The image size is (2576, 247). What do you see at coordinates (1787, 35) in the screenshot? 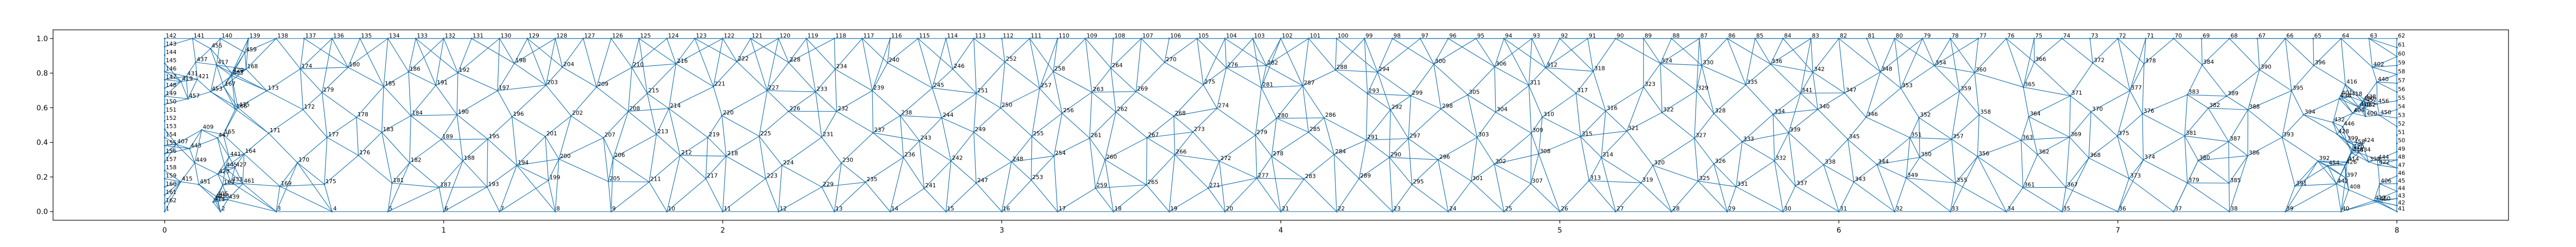
I see `node-label: 84` at bounding box center [1787, 35].